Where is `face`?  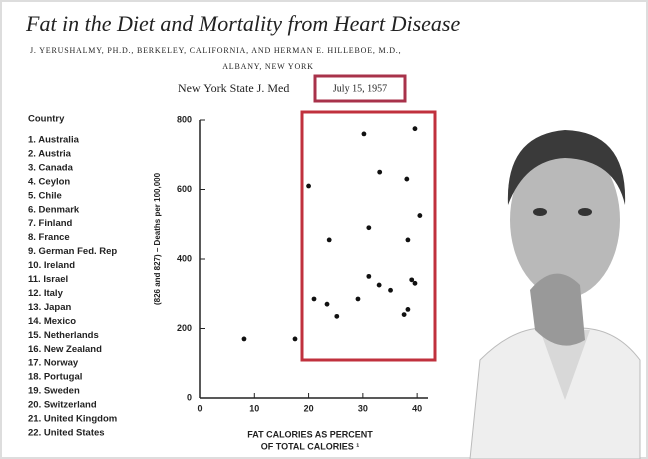 face is located at coordinates (565, 220).